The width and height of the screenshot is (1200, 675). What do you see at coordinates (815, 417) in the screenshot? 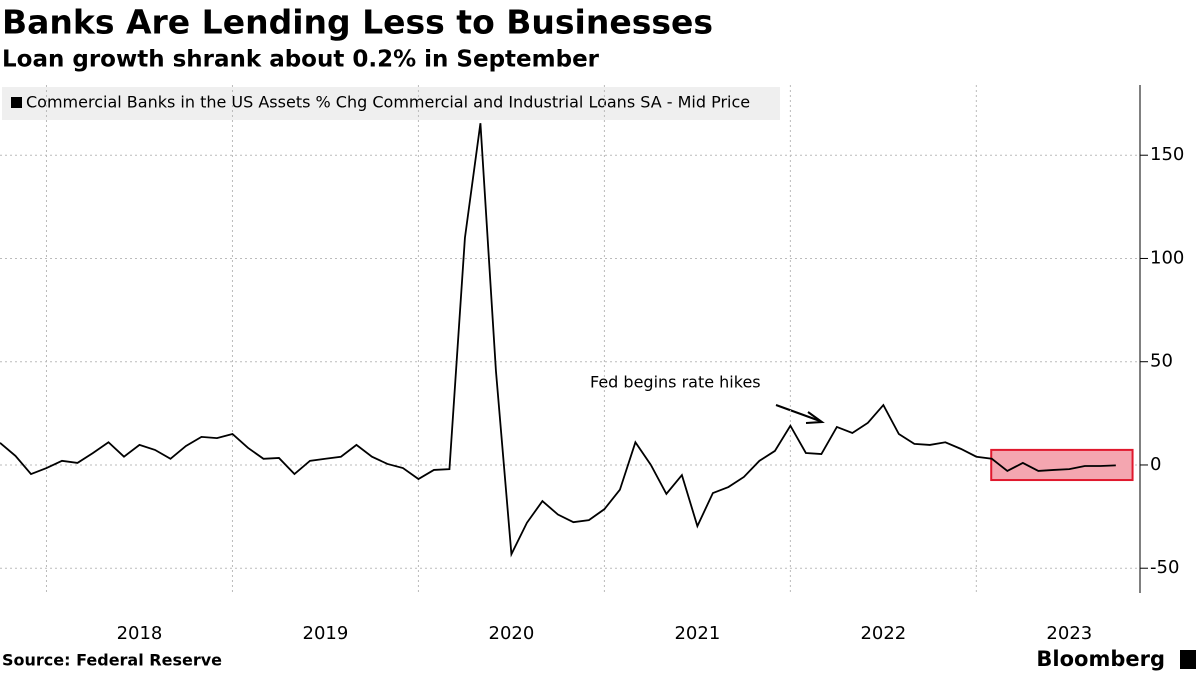
I see `annotation-arrowhead` at bounding box center [815, 417].